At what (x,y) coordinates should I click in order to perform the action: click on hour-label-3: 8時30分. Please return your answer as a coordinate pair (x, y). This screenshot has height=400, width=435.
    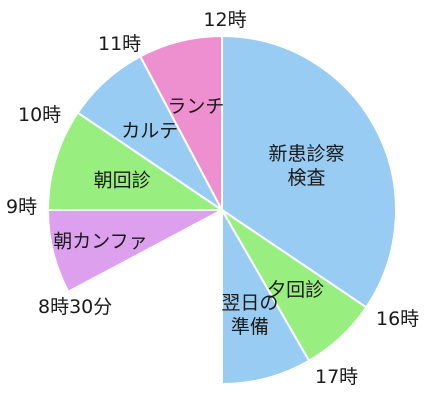
    Looking at the image, I should click on (75, 307).